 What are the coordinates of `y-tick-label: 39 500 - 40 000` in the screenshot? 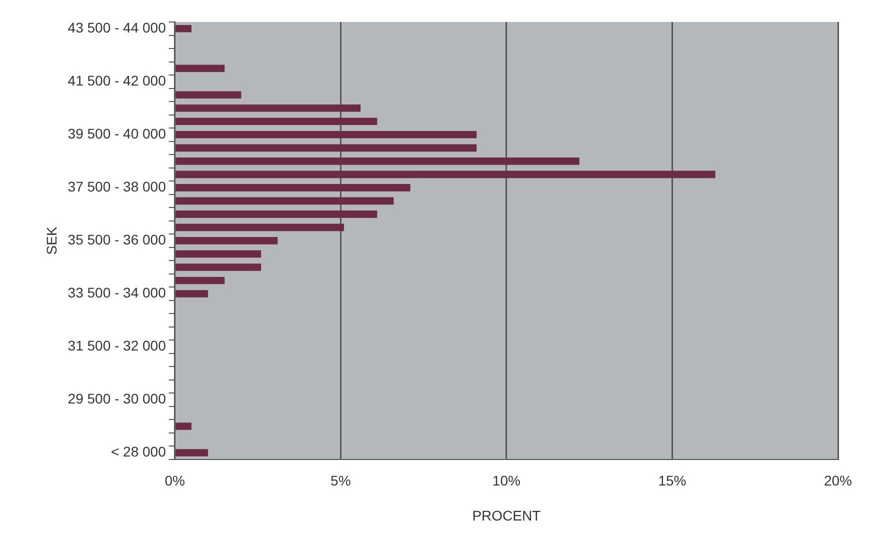 It's located at (117, 134).